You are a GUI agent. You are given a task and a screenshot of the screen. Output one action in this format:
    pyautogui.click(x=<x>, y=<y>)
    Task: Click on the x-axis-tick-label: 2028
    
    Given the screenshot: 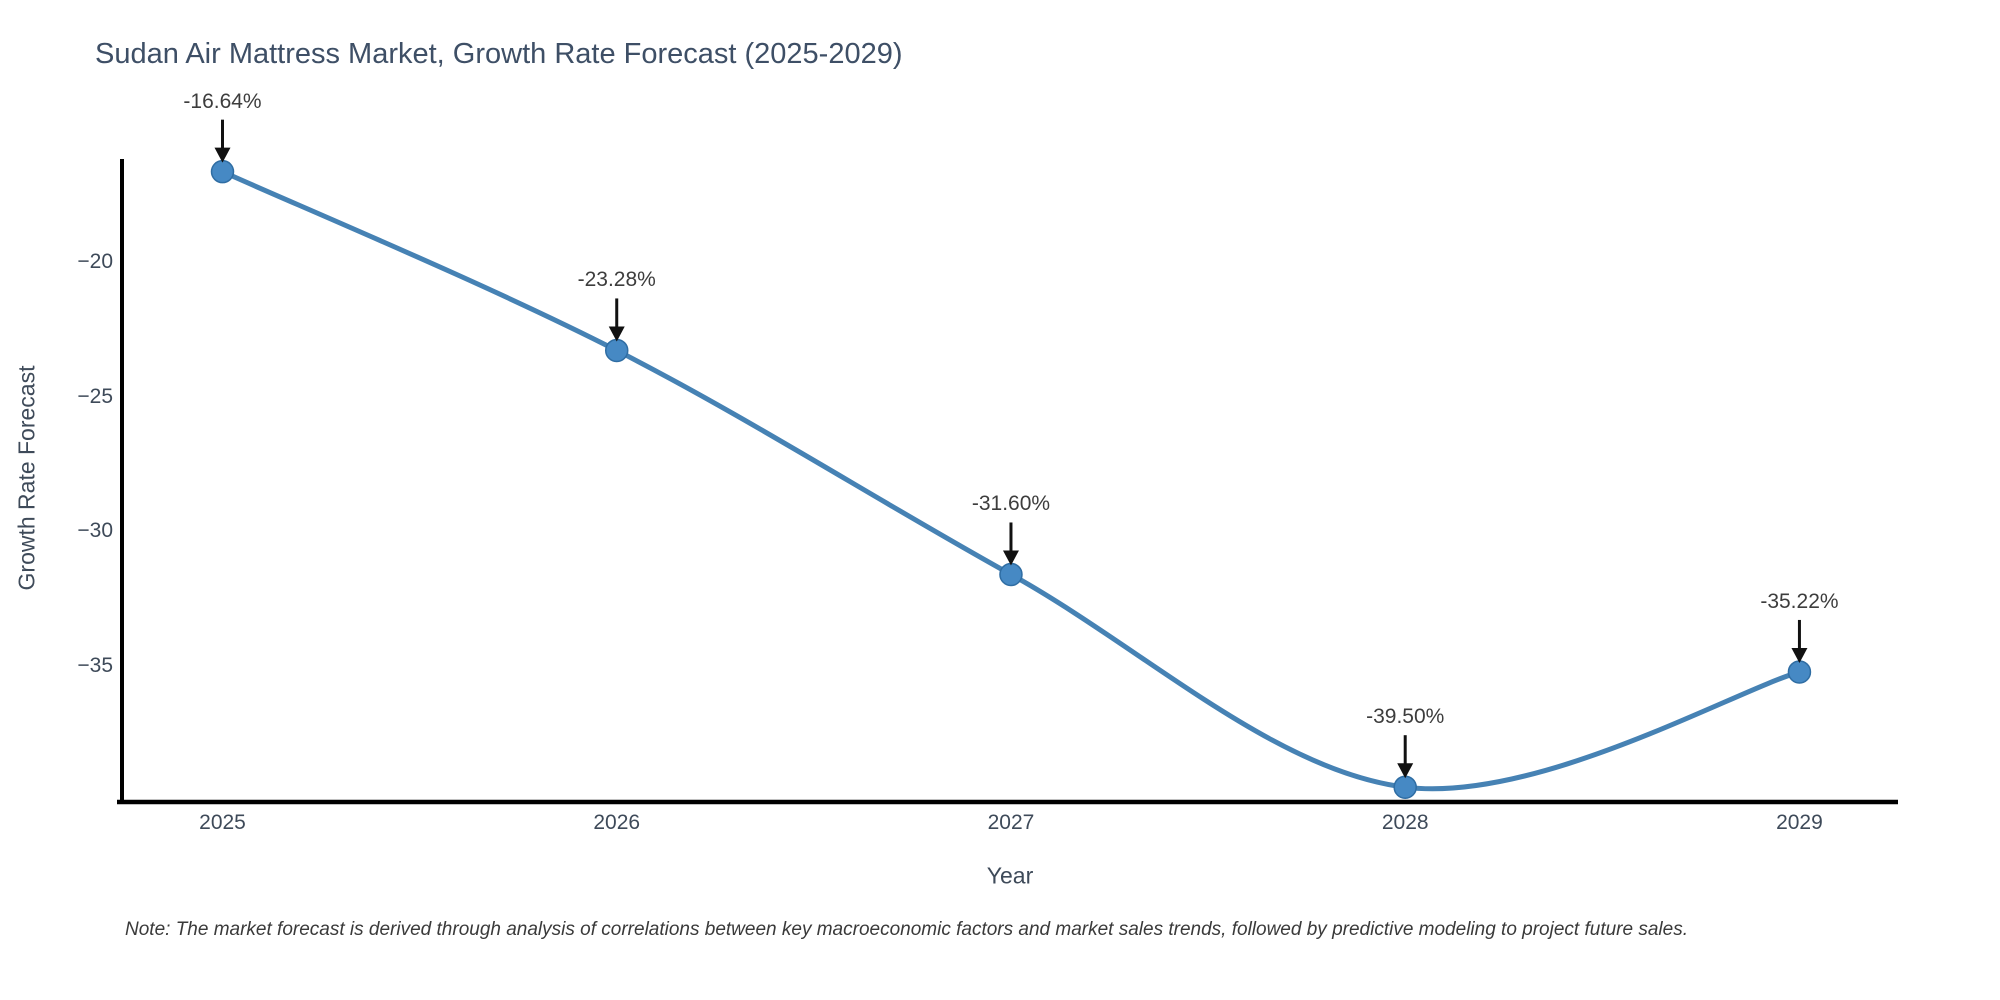 What is the action you would take?
    pyautogui.click(x=1405, y=822)
    